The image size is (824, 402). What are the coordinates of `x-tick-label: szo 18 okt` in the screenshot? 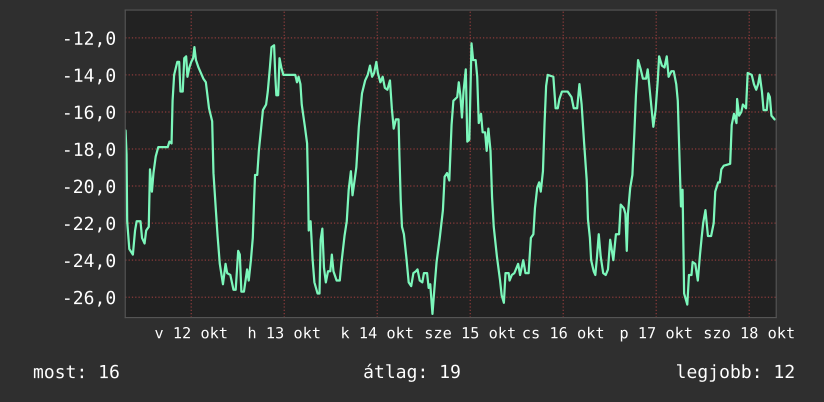 It's located at (749, 332).